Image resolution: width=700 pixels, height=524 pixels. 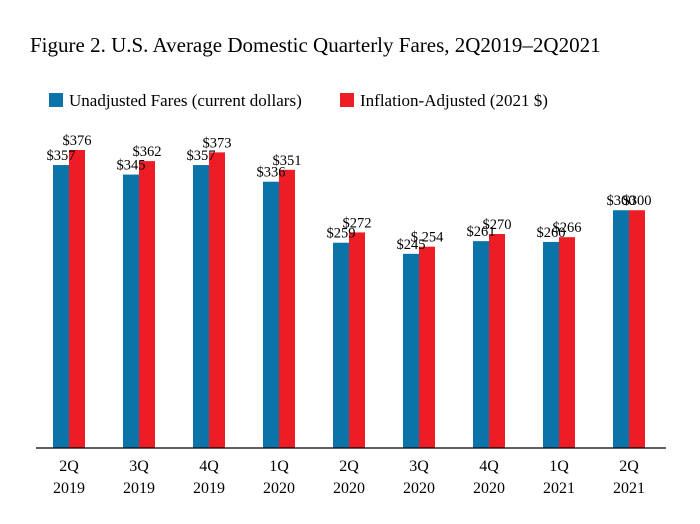 What do you see at coordinates (287, 161) in the screenshot?
I see `data-label-inflation-adjusted-3: $351` at bounding box center [287, 161].